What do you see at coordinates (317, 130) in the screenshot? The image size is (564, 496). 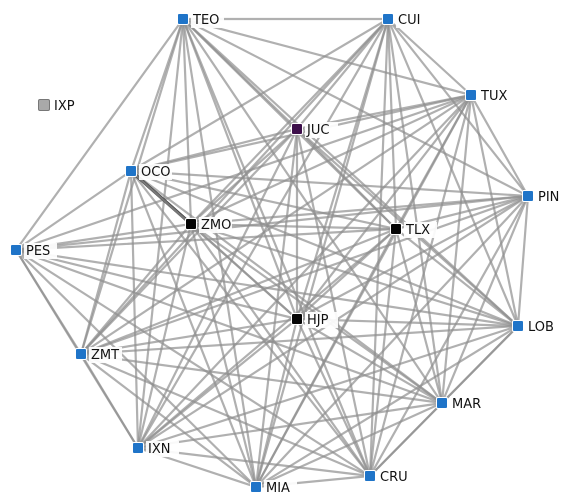 I see `node-label: JUC` at bounding box center [317, 130].